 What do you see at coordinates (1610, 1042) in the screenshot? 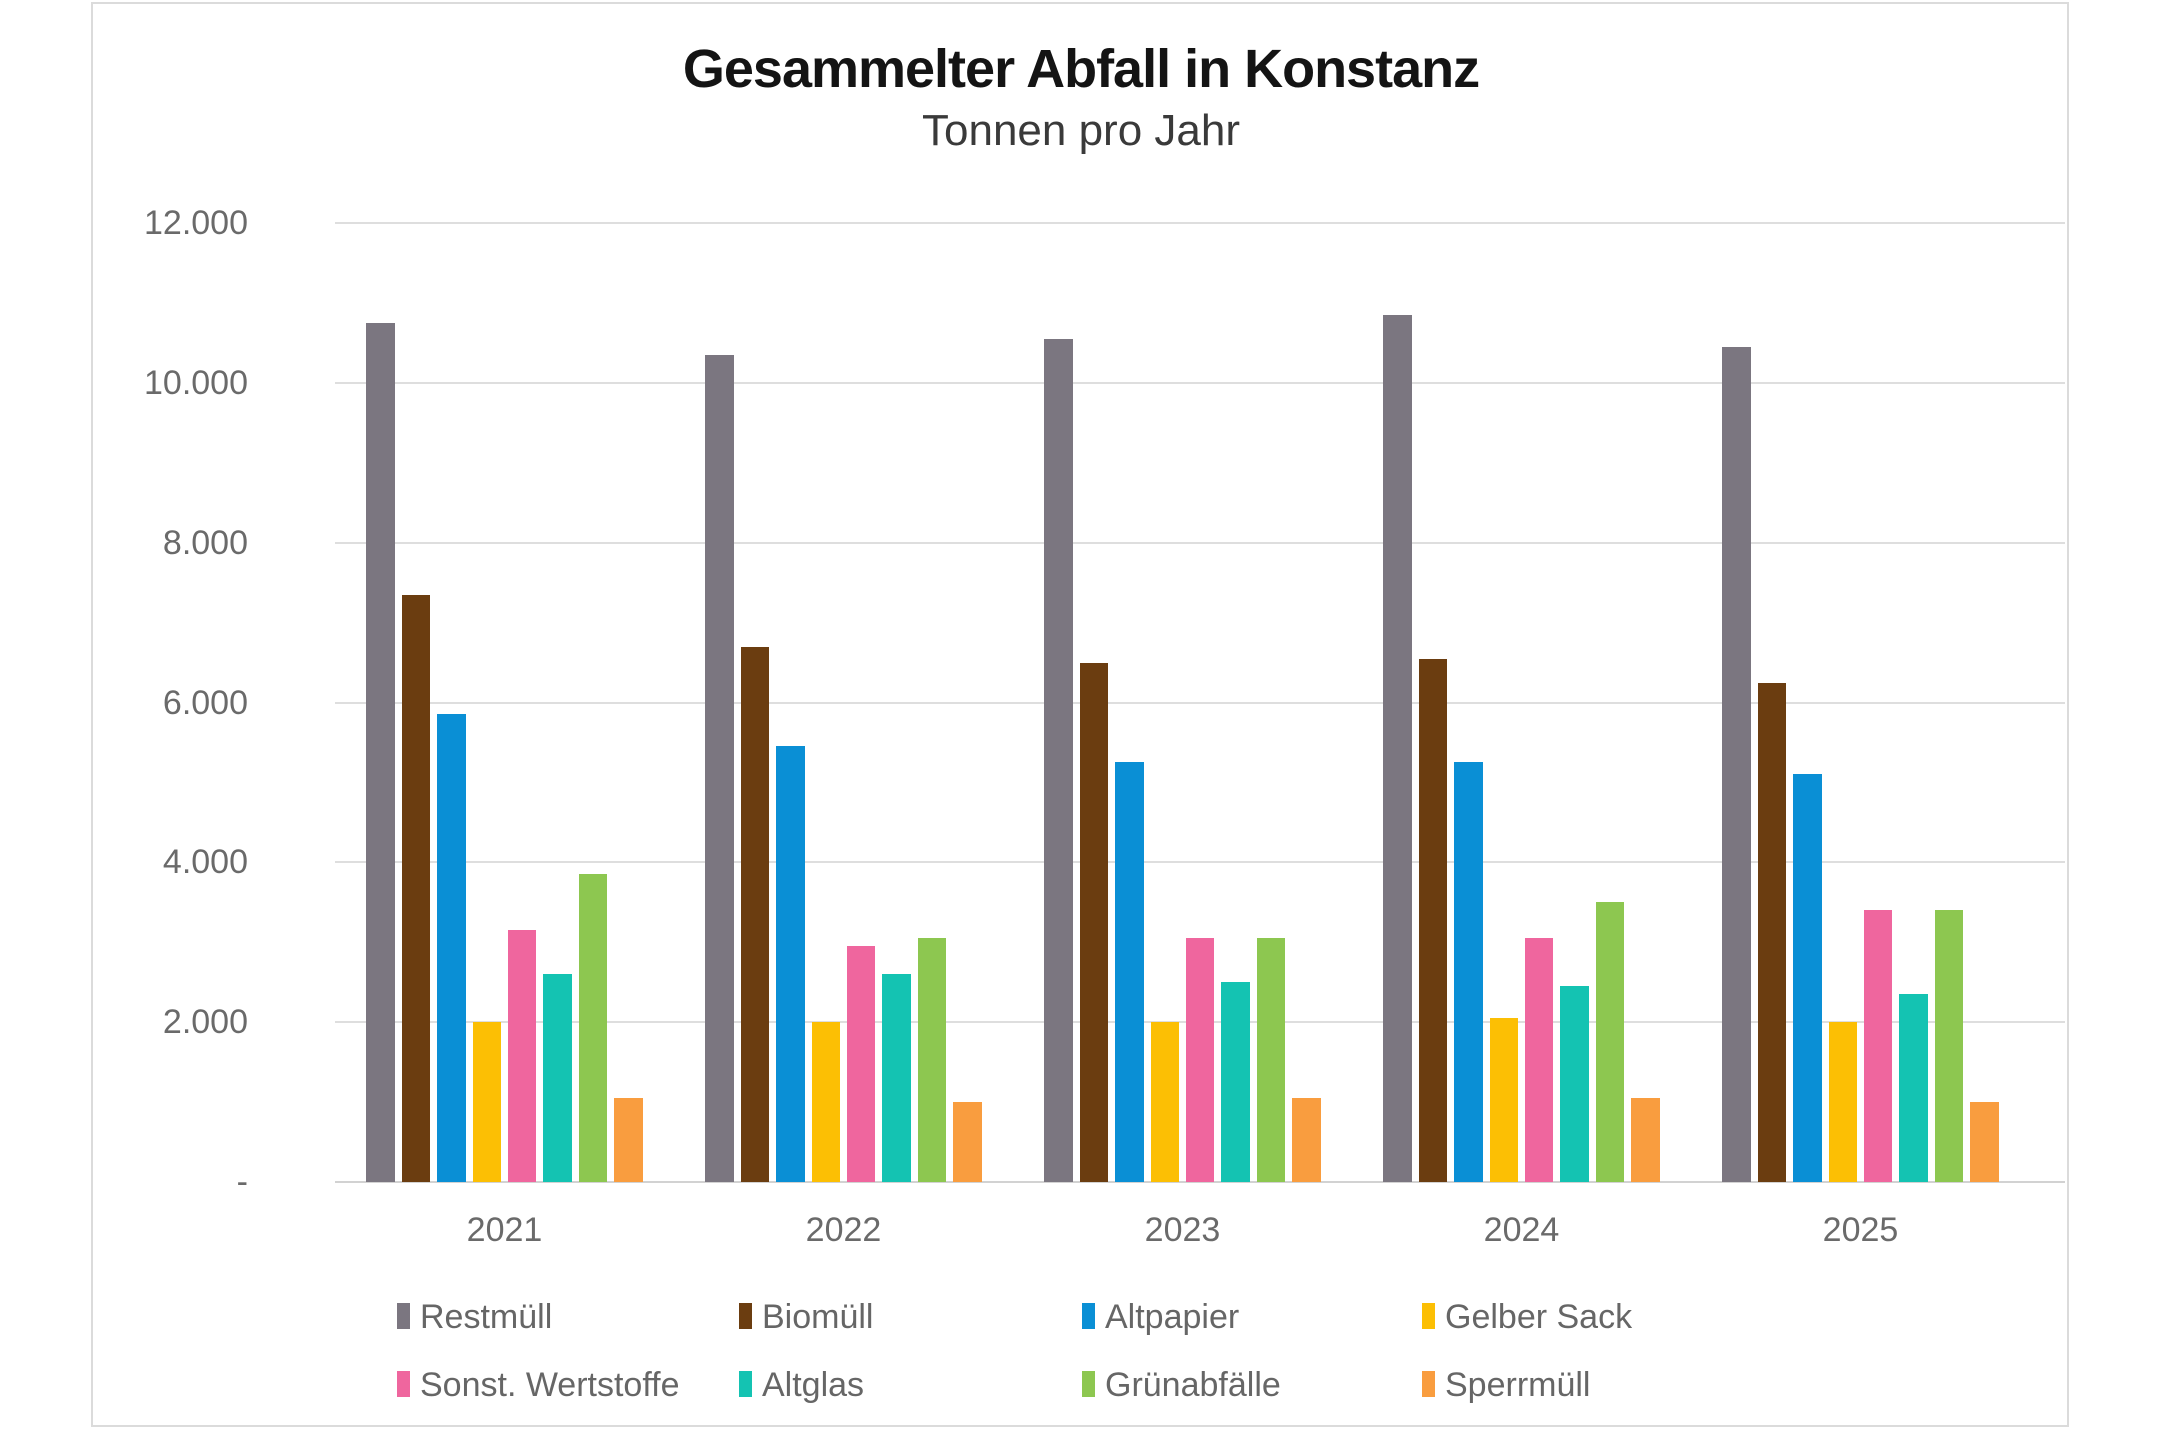
I see `bar-gruenabfaelle-2024` at bounding box center [1610, 1042].